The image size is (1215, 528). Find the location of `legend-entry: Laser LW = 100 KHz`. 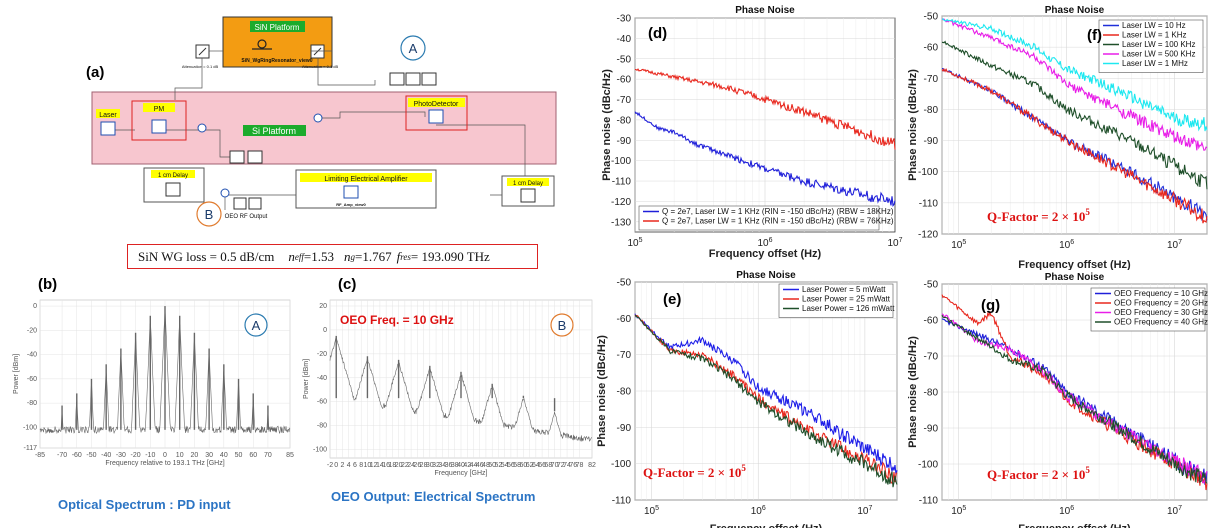

legend-entry: Laser LW = 100 KHz is located at coordinates (1158, 44).